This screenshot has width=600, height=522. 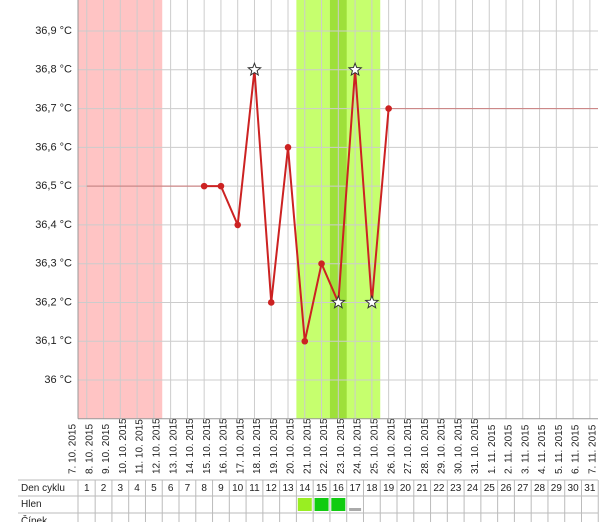 What do you see at coordinates (53, 31) in the screenshot?
I see `y-tick-label: 36,9 °C` at bounding box center [53, 31].